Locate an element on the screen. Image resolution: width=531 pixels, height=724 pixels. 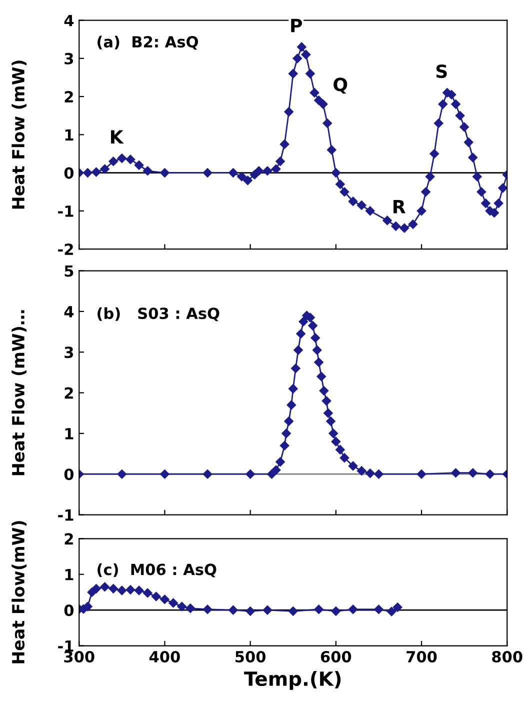
y-axis-title: Heat Flow (mW) is located at coordinates (19, 134).